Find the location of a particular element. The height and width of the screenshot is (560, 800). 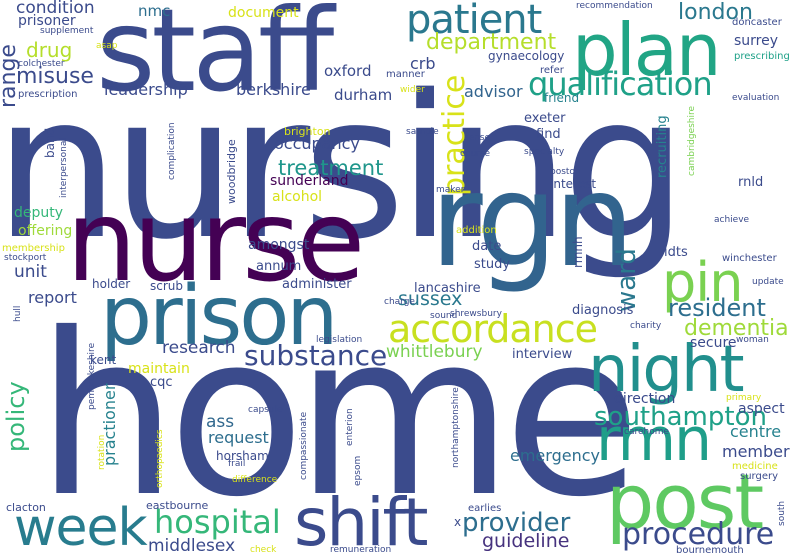

word-enterion: enterion is located at coordinates (350, 427).